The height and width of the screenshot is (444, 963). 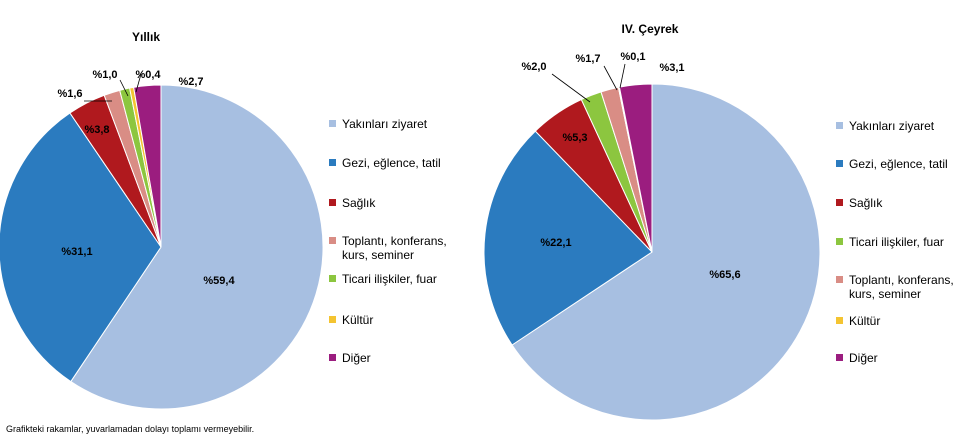 I want to click on data-label-diğer: %3,1, so click(x=671, y=68).